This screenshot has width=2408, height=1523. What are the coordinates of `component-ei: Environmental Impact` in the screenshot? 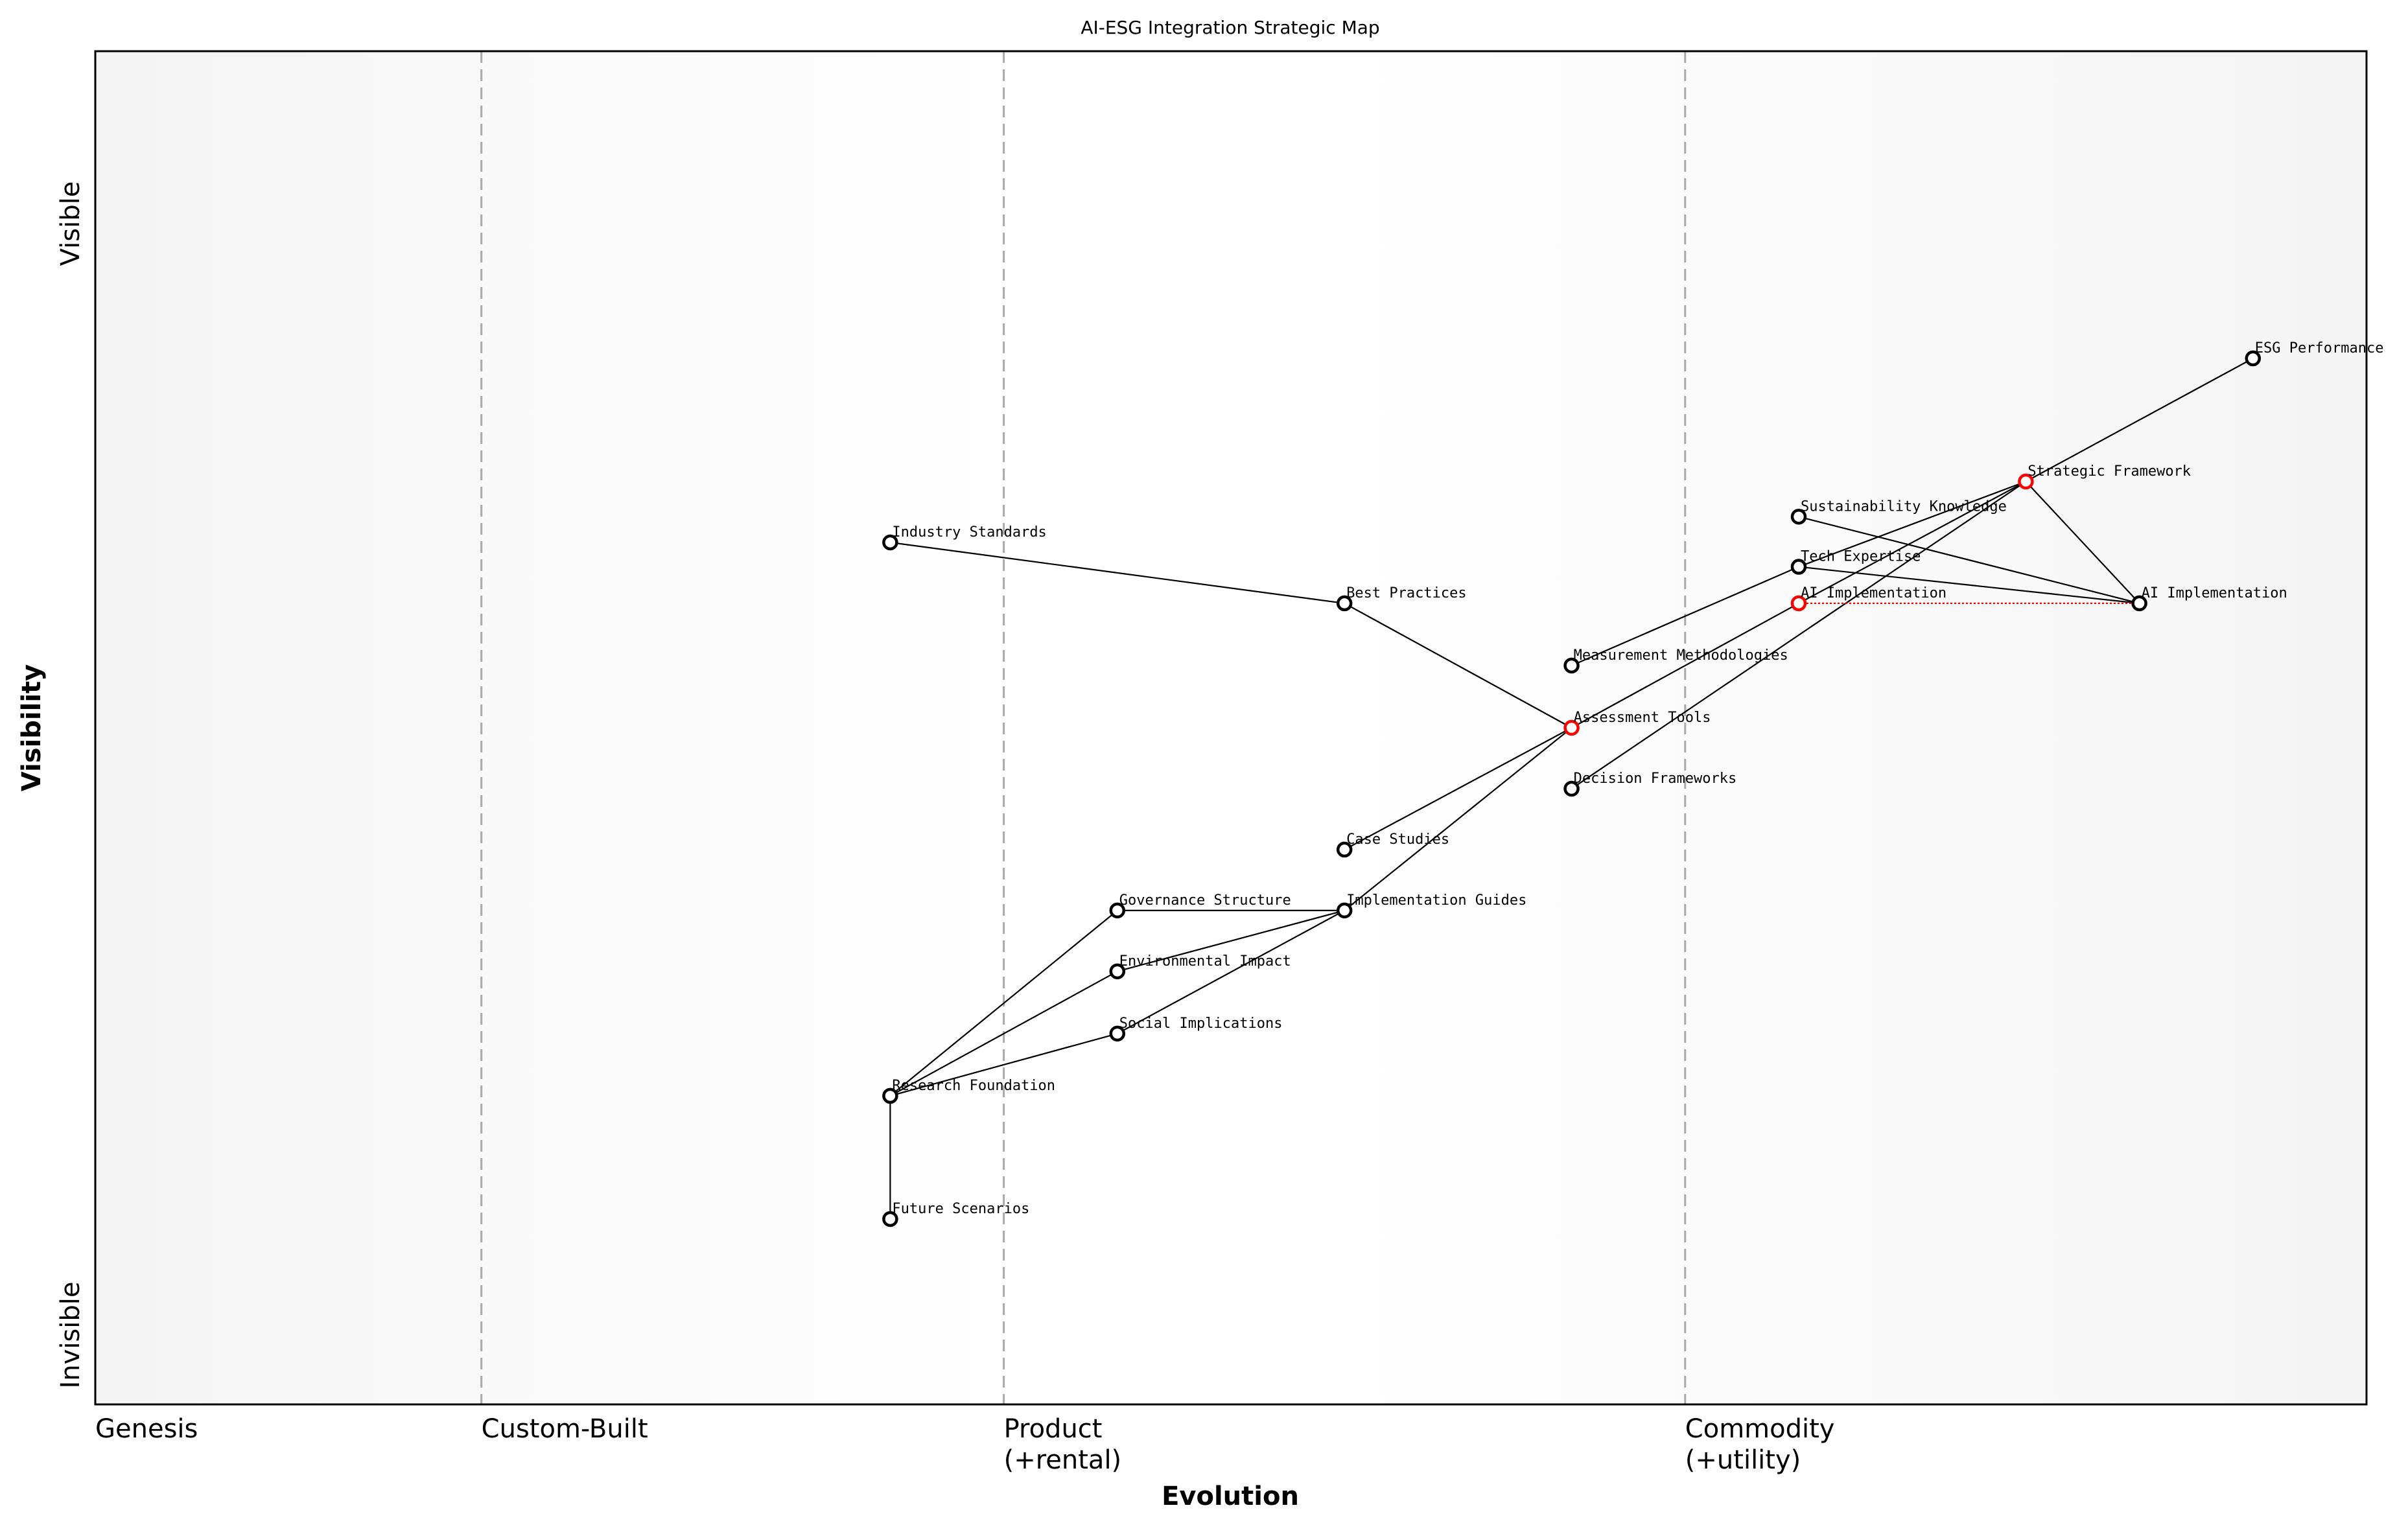 It's located at (1200, 966).